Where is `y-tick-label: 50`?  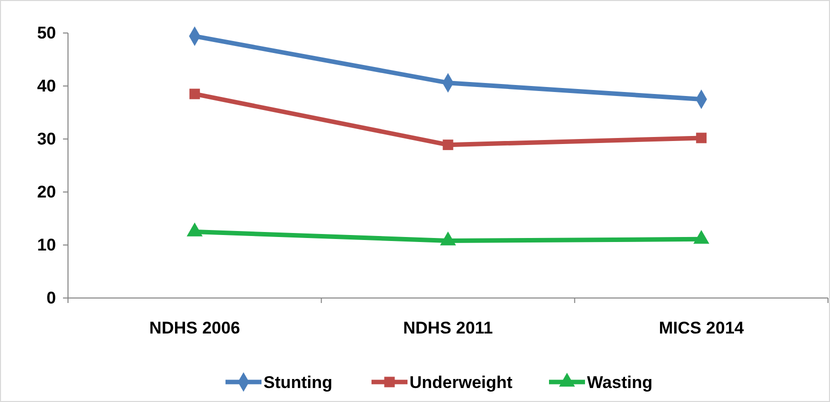
y-tick-label: 50 is located at coordinates (46, 32).